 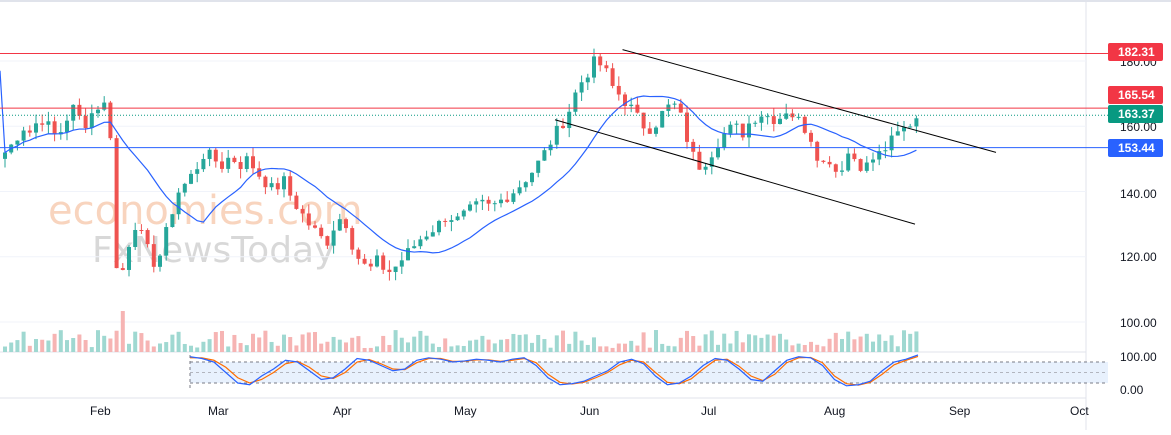 What do you see at coordinates (1135, 95) in the screenshot?
I see `price-tag-resistance-2: 165.54` at bounding box center [1135, 95].